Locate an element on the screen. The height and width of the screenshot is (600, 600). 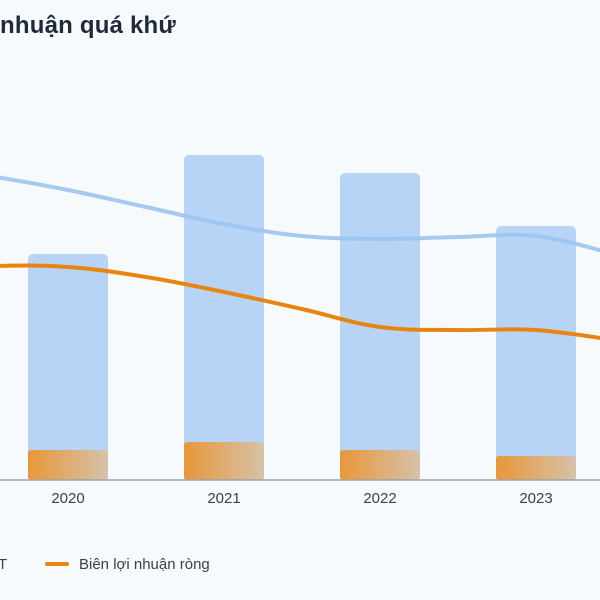
x-tick-label-2021: 2021 is located at coordinates (223, 498).